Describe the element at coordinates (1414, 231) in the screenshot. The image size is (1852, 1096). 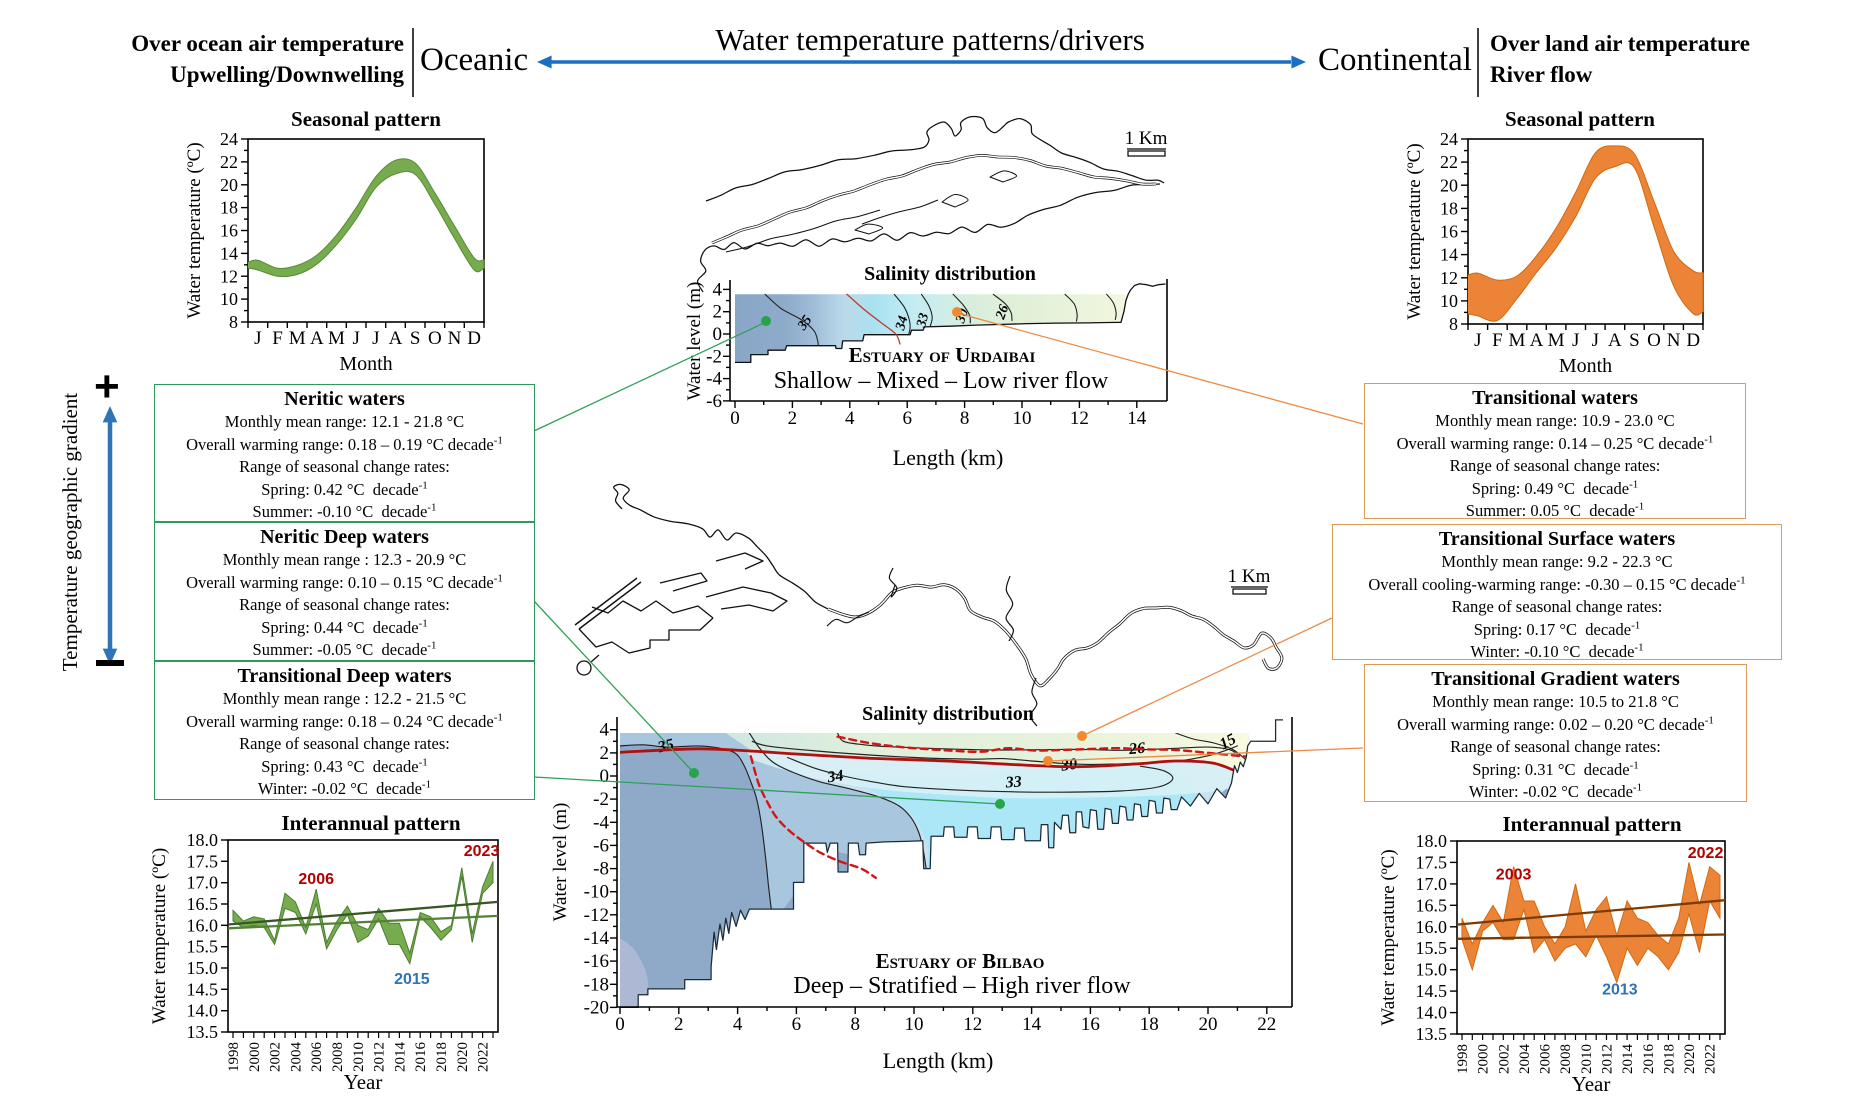
I see `svg-text: Water temperature (ºC)` at that location.